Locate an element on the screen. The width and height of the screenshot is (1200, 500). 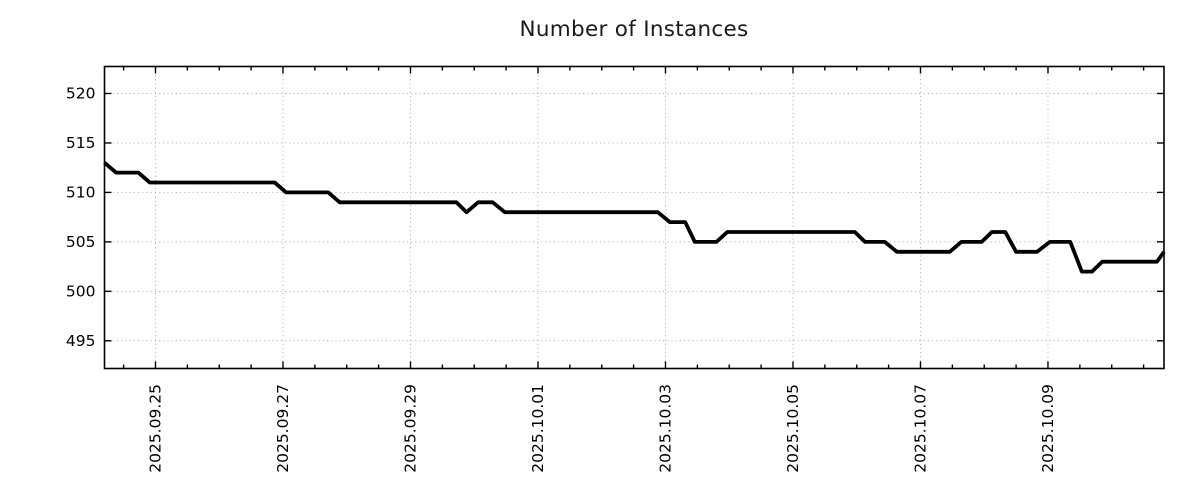
svg-text: 2025.10.01 is located at coordinates (538, 428).